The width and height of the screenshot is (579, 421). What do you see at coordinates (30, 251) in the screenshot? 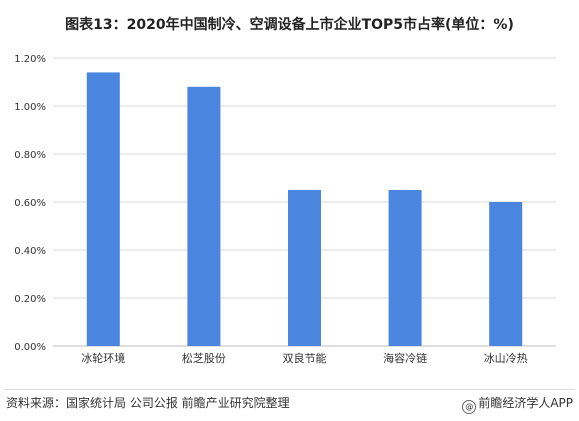
I see `y-tick-label: 0.40%` at bounding box center [30, 251].